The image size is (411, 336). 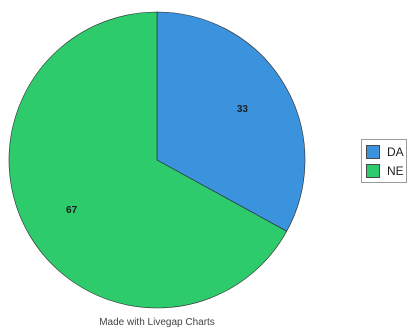 I want to click on legend-label-ne: NE, so click(x=395, y=171).